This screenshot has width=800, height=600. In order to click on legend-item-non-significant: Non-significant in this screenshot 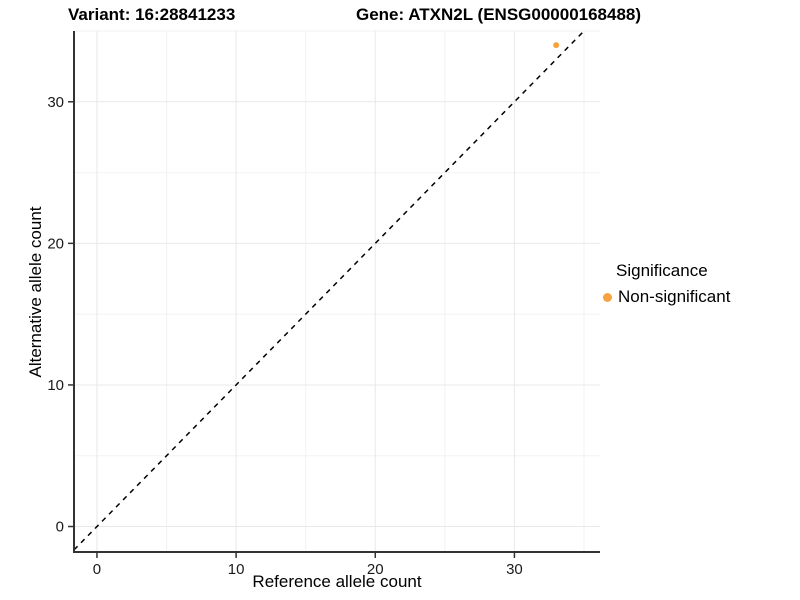, I will do `click(665, 297)`.